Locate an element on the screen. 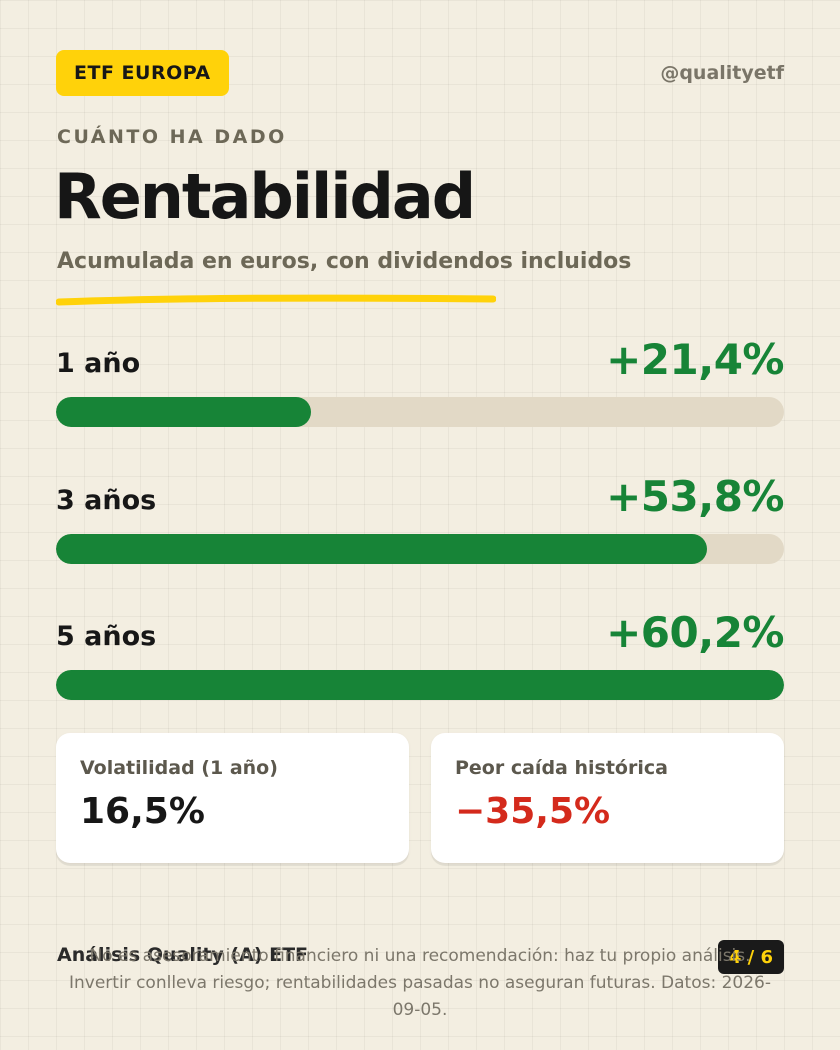 This screenshot has width=840, height=1050. page-title: Rentabilidad is located at coordinates (265, 196).